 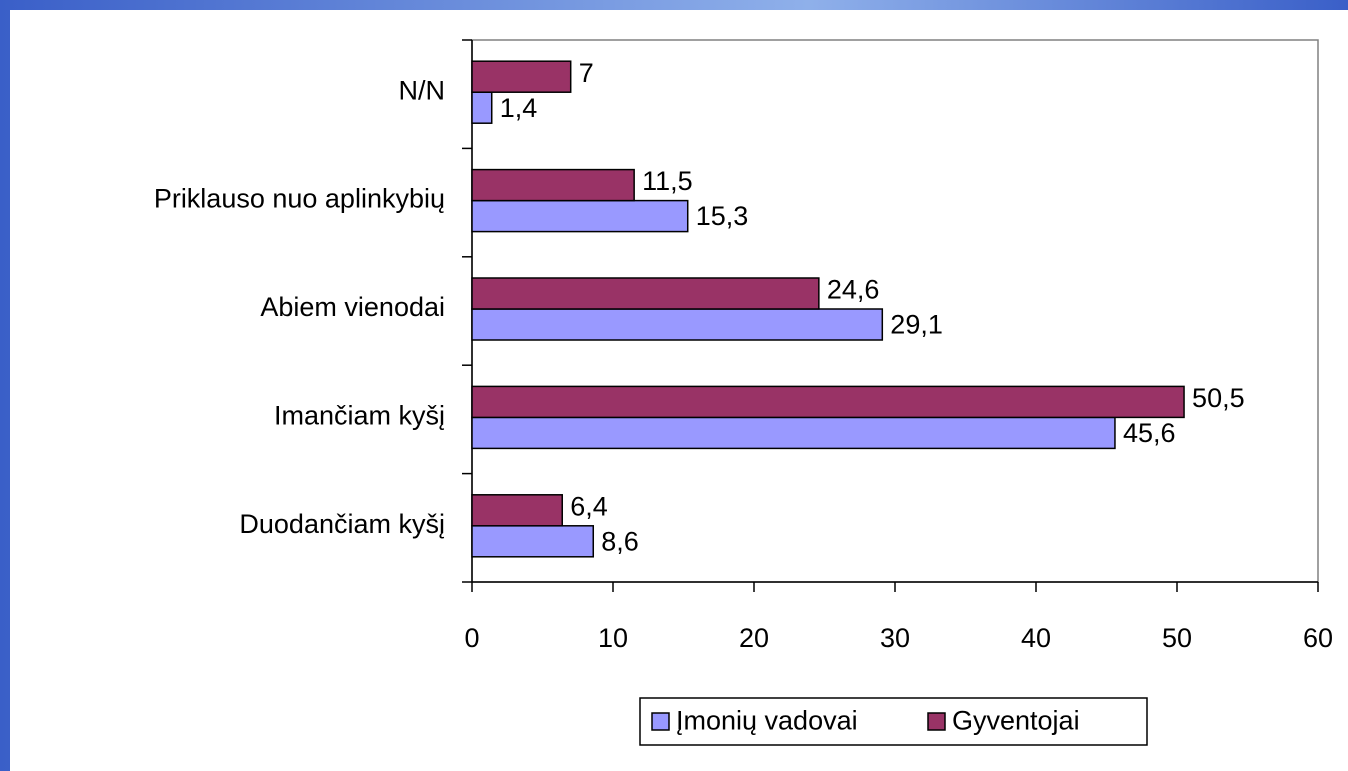 I want to click on x-tick-label: 20, so click(x=754, y=638).